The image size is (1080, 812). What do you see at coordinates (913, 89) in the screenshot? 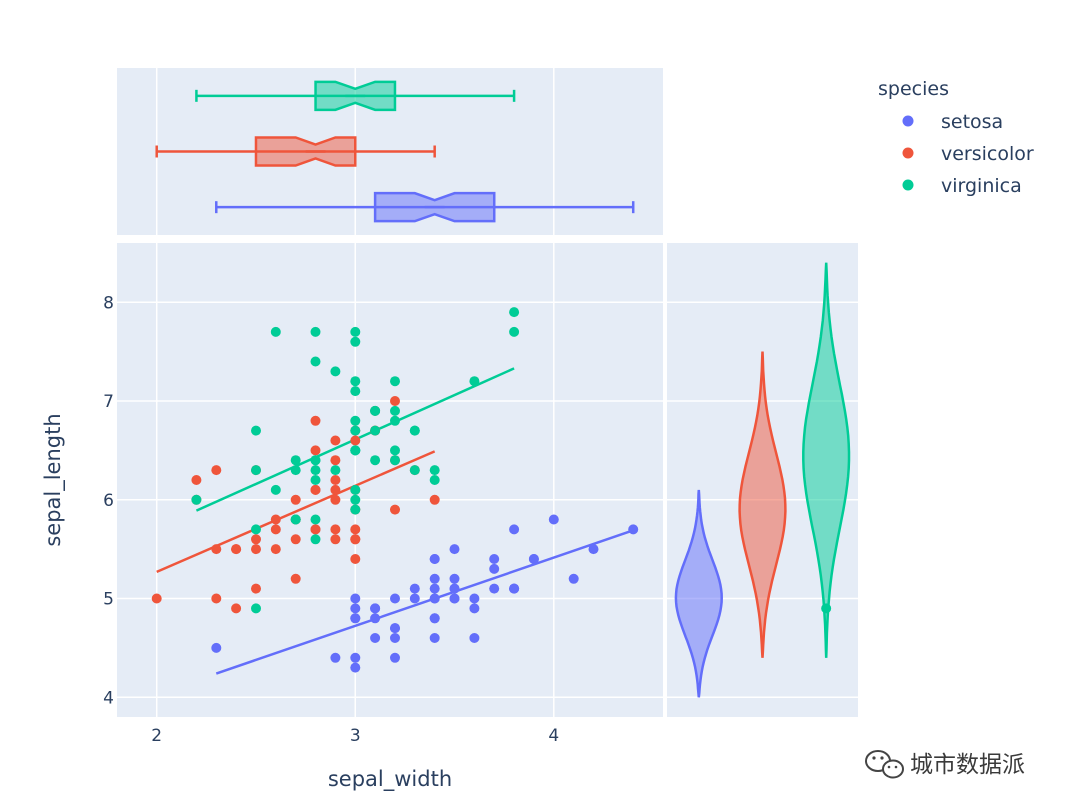
I see `legend-title: species` at bounding box center [913, 89].